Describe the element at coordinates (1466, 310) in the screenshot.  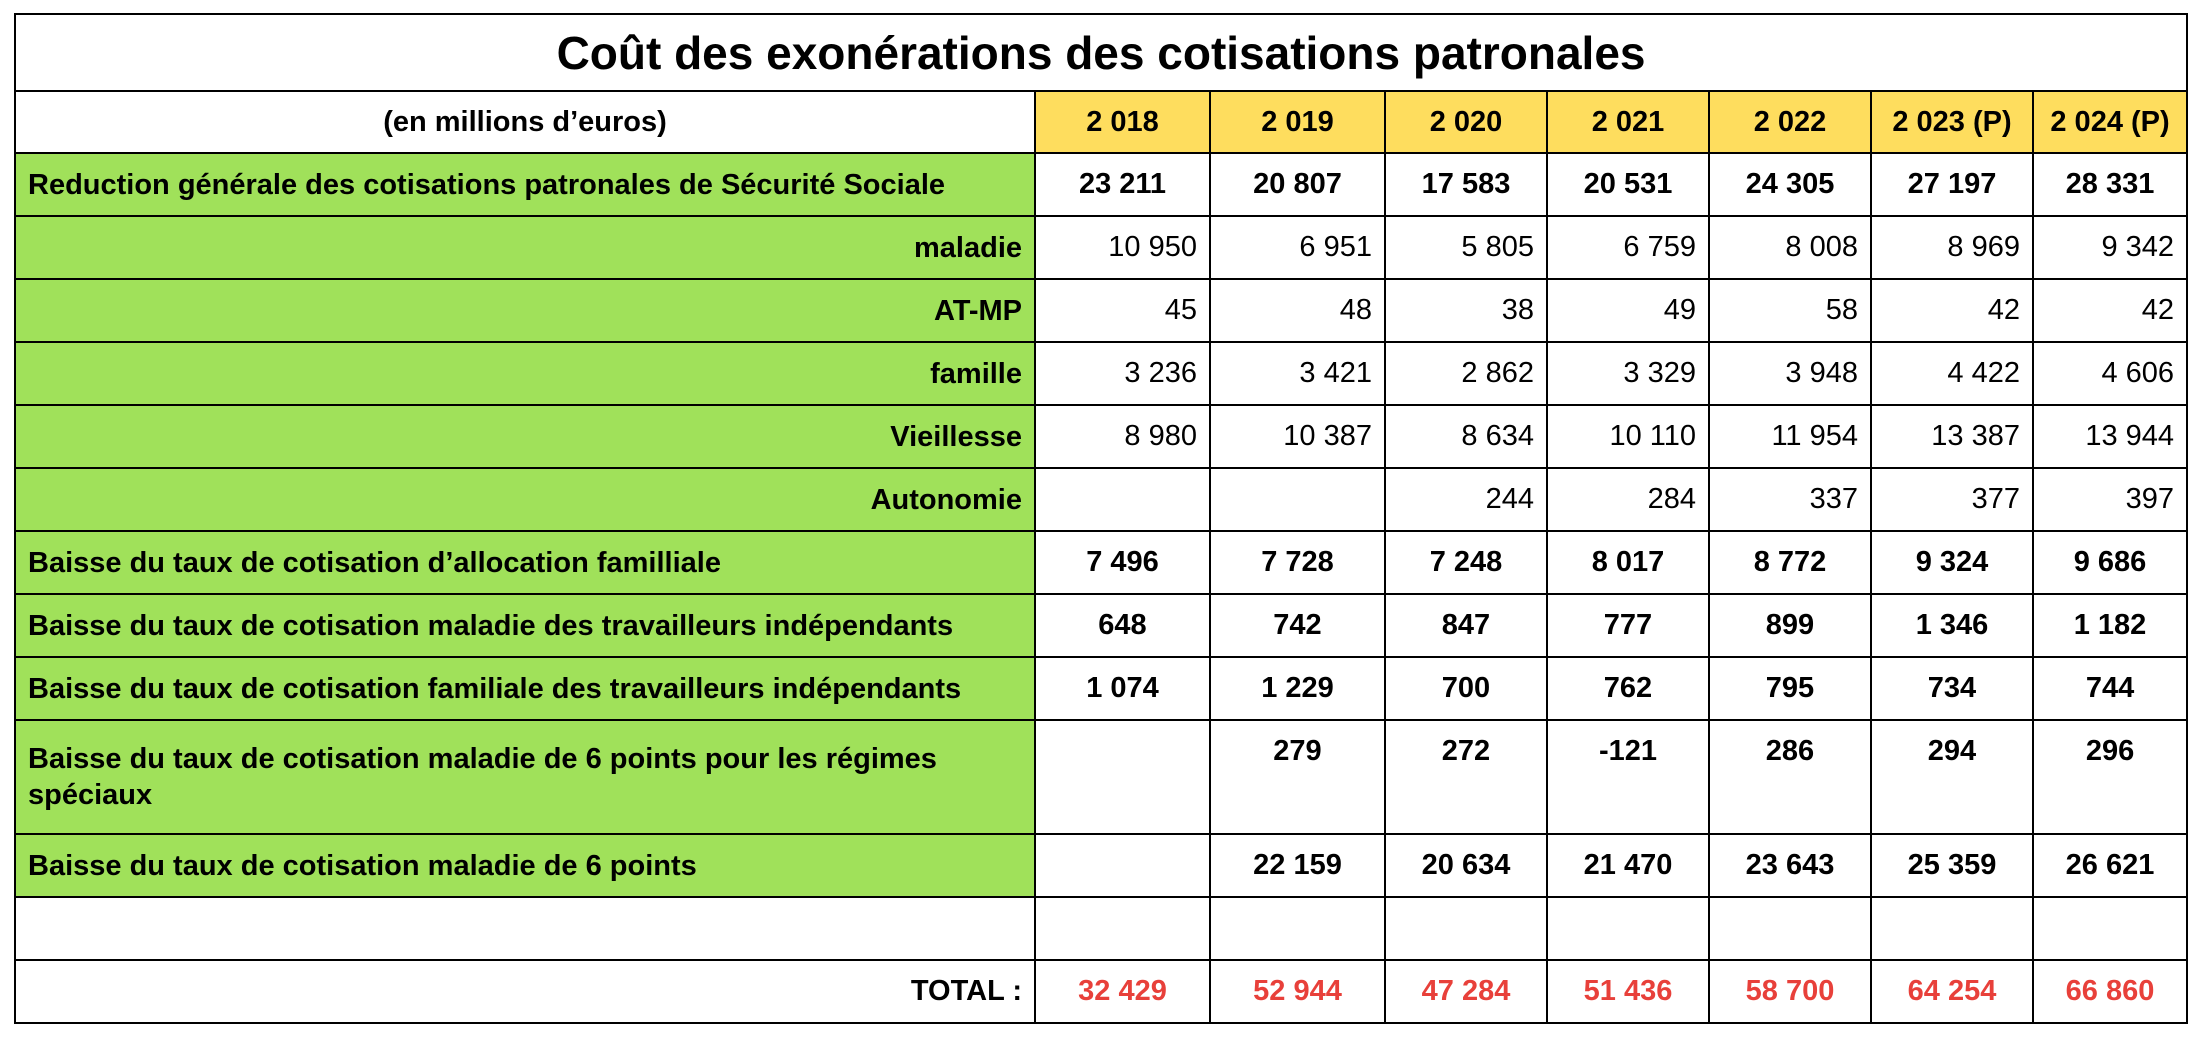
I see `cell-value: 38` at that location.